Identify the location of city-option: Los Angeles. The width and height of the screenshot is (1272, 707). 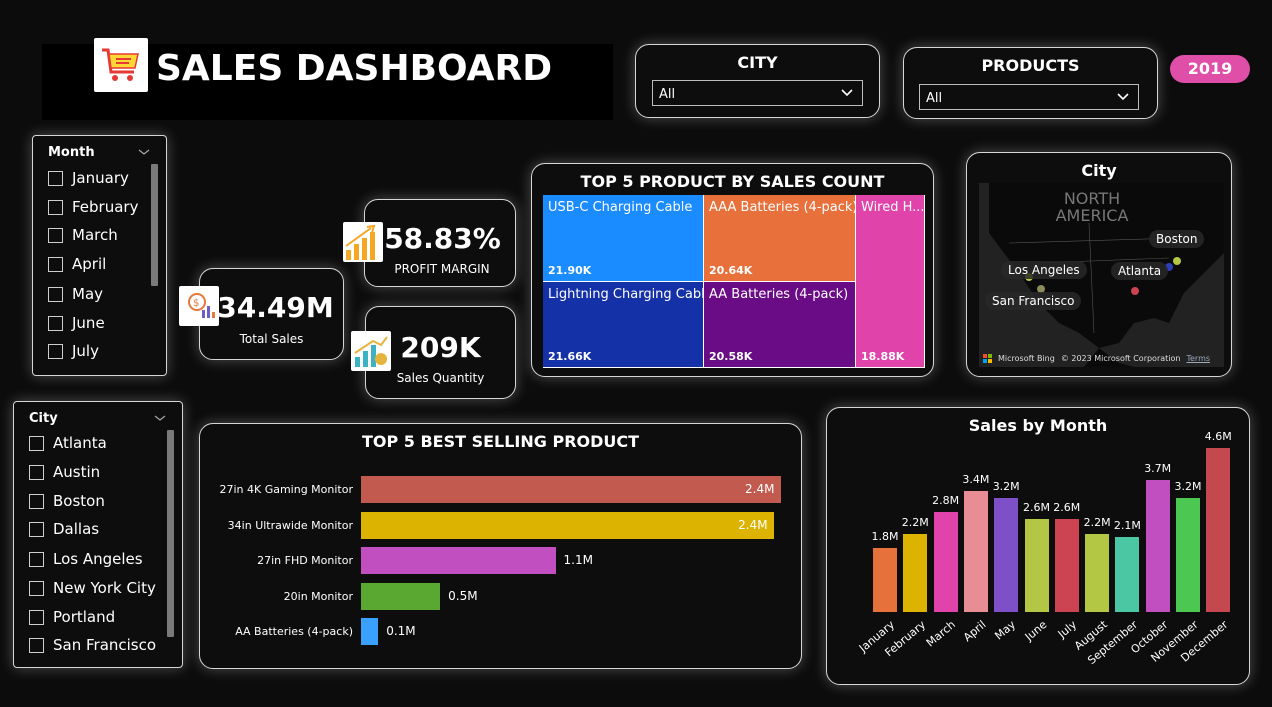
(86, 559).